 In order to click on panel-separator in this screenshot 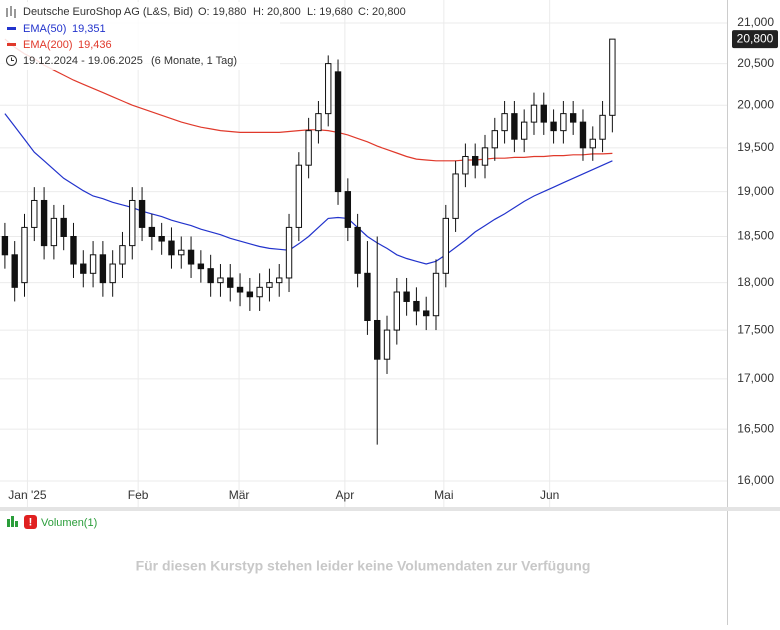, I will do `click(390, 509)`.